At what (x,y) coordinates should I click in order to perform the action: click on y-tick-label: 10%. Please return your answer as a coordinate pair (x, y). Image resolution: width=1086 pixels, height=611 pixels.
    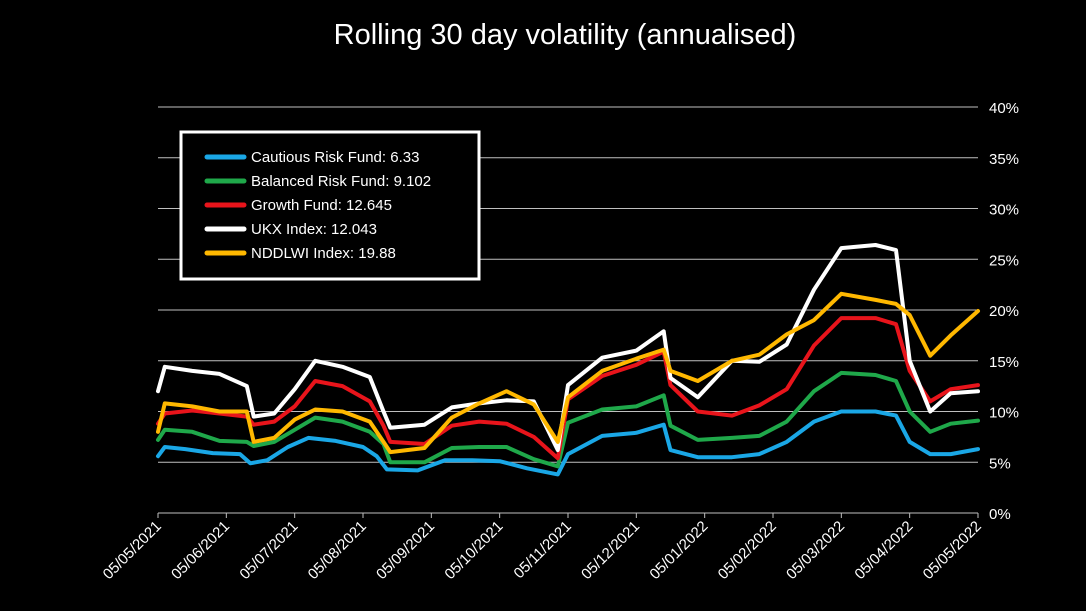
    Looking at the image, I should click on (1004, 413).